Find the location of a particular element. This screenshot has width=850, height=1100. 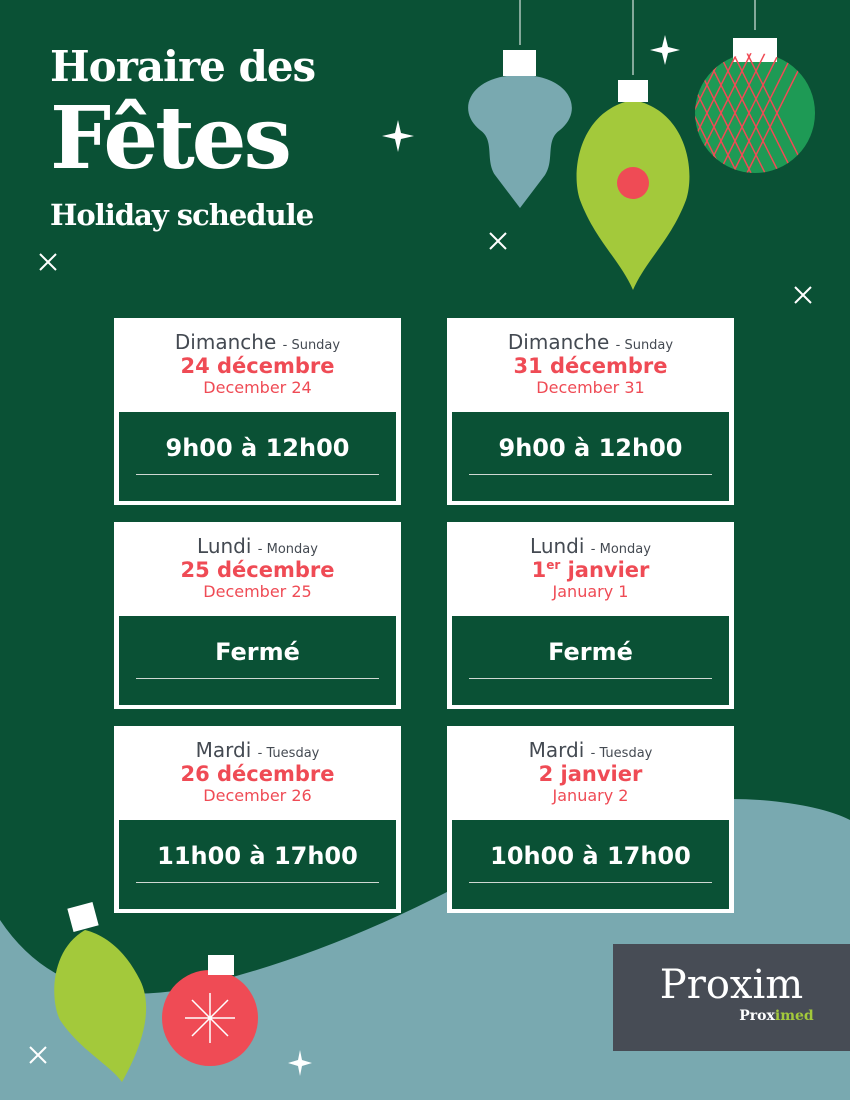

card-hours: 11h00 à 17h00 is located at coordinates (257, 864).